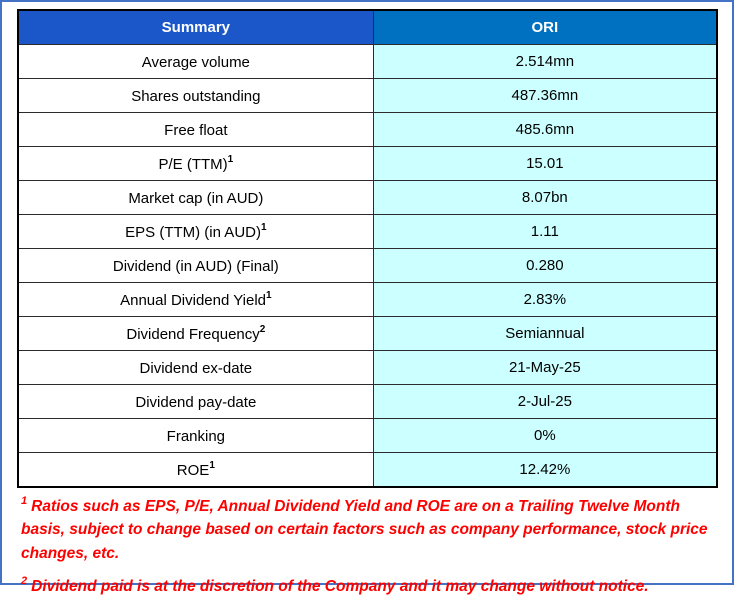  What do you see at coordinates (545, 300) in the screenshot?
I see `metric-value-cell: 2.83%` at bounding box center [545, 300].